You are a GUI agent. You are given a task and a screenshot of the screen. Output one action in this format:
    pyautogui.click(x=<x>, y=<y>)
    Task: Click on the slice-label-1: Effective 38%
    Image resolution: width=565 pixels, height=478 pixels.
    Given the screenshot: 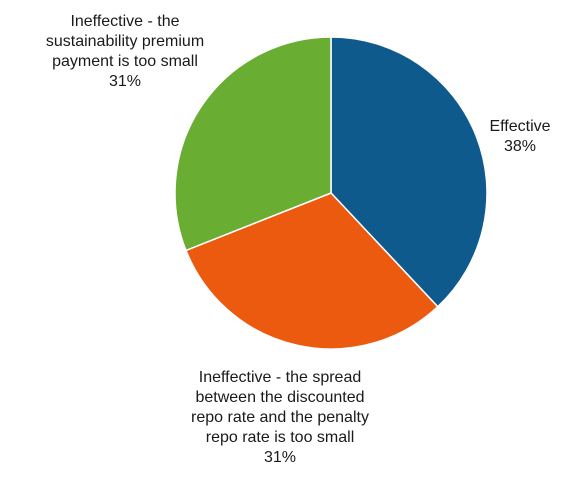 What is the action you would take?
    pyautogui.click(x=519, y=136)
    